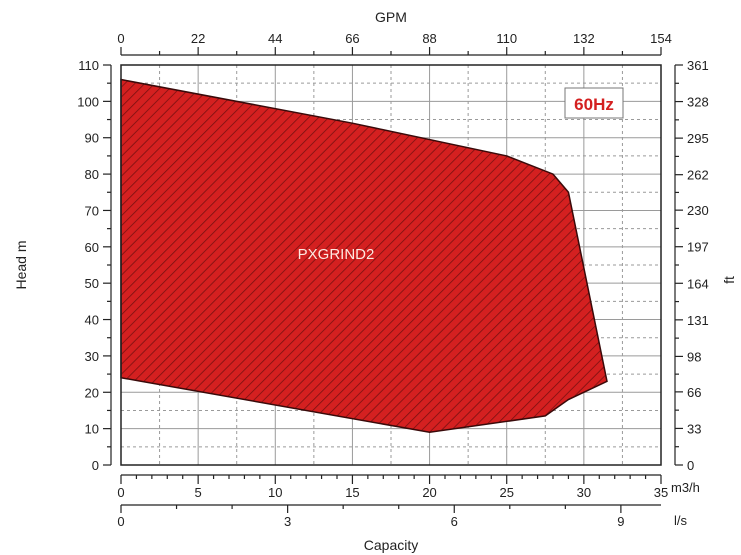 The image size is (741, 555). Describe the element at coordinates (120, 492) in the screenshot. I see `m3h-tick-label: 0` at that location.